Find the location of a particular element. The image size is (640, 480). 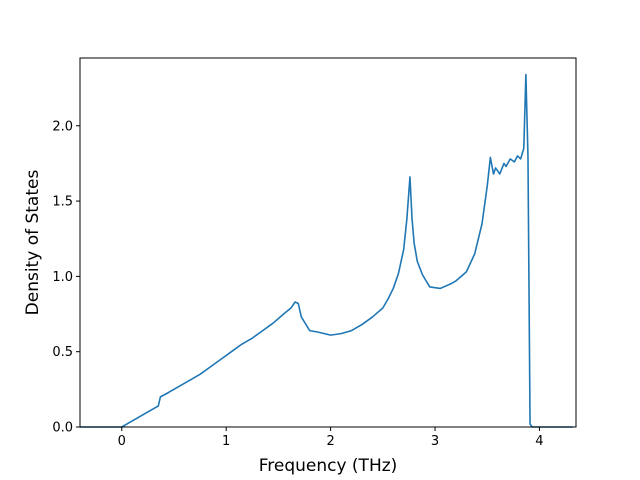

y-axis-ticks: 0.0 0.5 1.0 1.5 2.0 is located at coordinates (66, 277).